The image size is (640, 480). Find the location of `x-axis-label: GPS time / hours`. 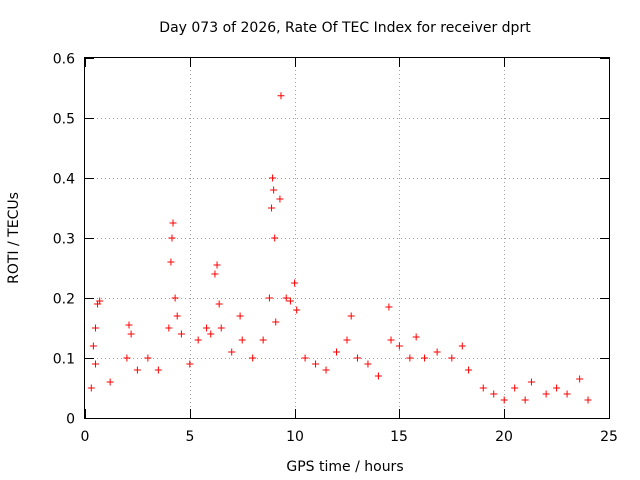

x-axis-label: GPS time / hours is located at coordinates (344, 467).